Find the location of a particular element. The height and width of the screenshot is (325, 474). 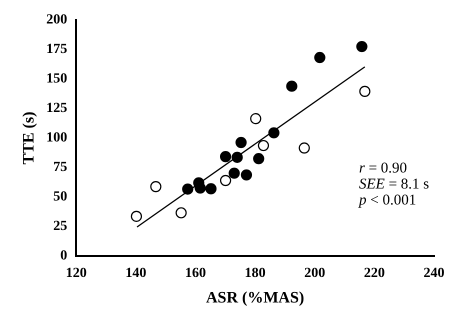

annotation: p < 0.001 is located at coordinates (387, 200).